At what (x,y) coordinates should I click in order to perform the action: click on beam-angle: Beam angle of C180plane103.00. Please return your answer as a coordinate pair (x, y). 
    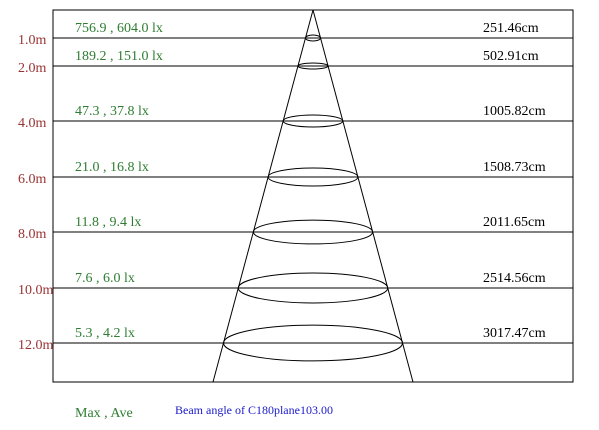
    Looking at the image, I should click on (254, 410).